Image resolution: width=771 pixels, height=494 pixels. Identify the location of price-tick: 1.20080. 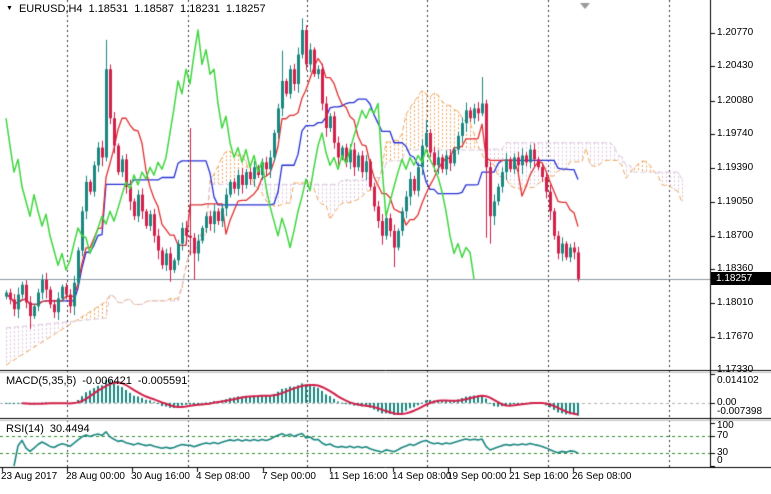
(735, 100).